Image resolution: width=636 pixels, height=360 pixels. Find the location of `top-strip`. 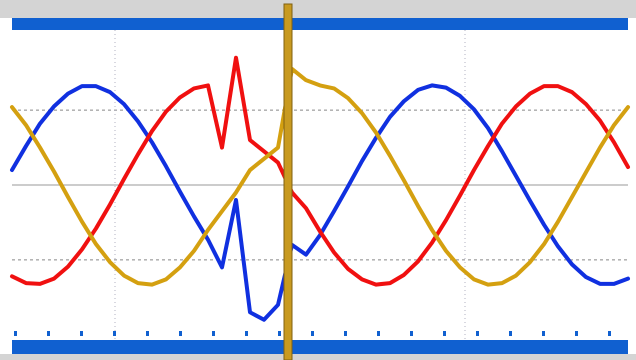

top-strip is located at coordinates (318, 9).